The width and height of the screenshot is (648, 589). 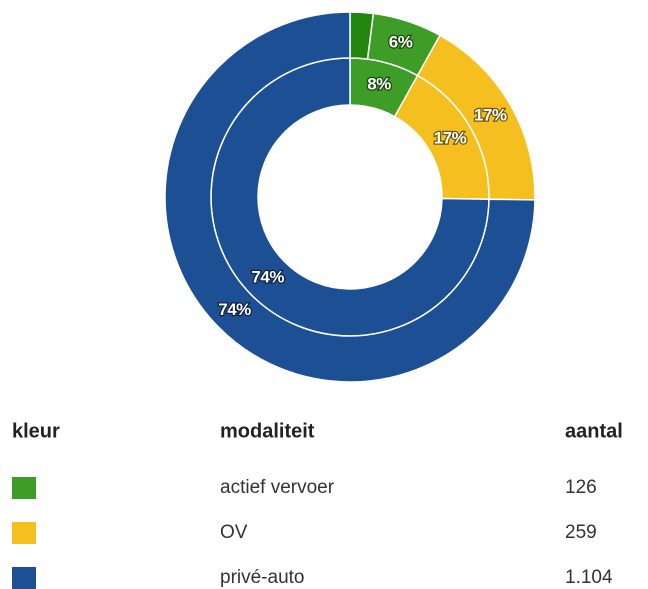 I want to click on modaliteit-cell: privé-auto, so click(x=262, y=577).